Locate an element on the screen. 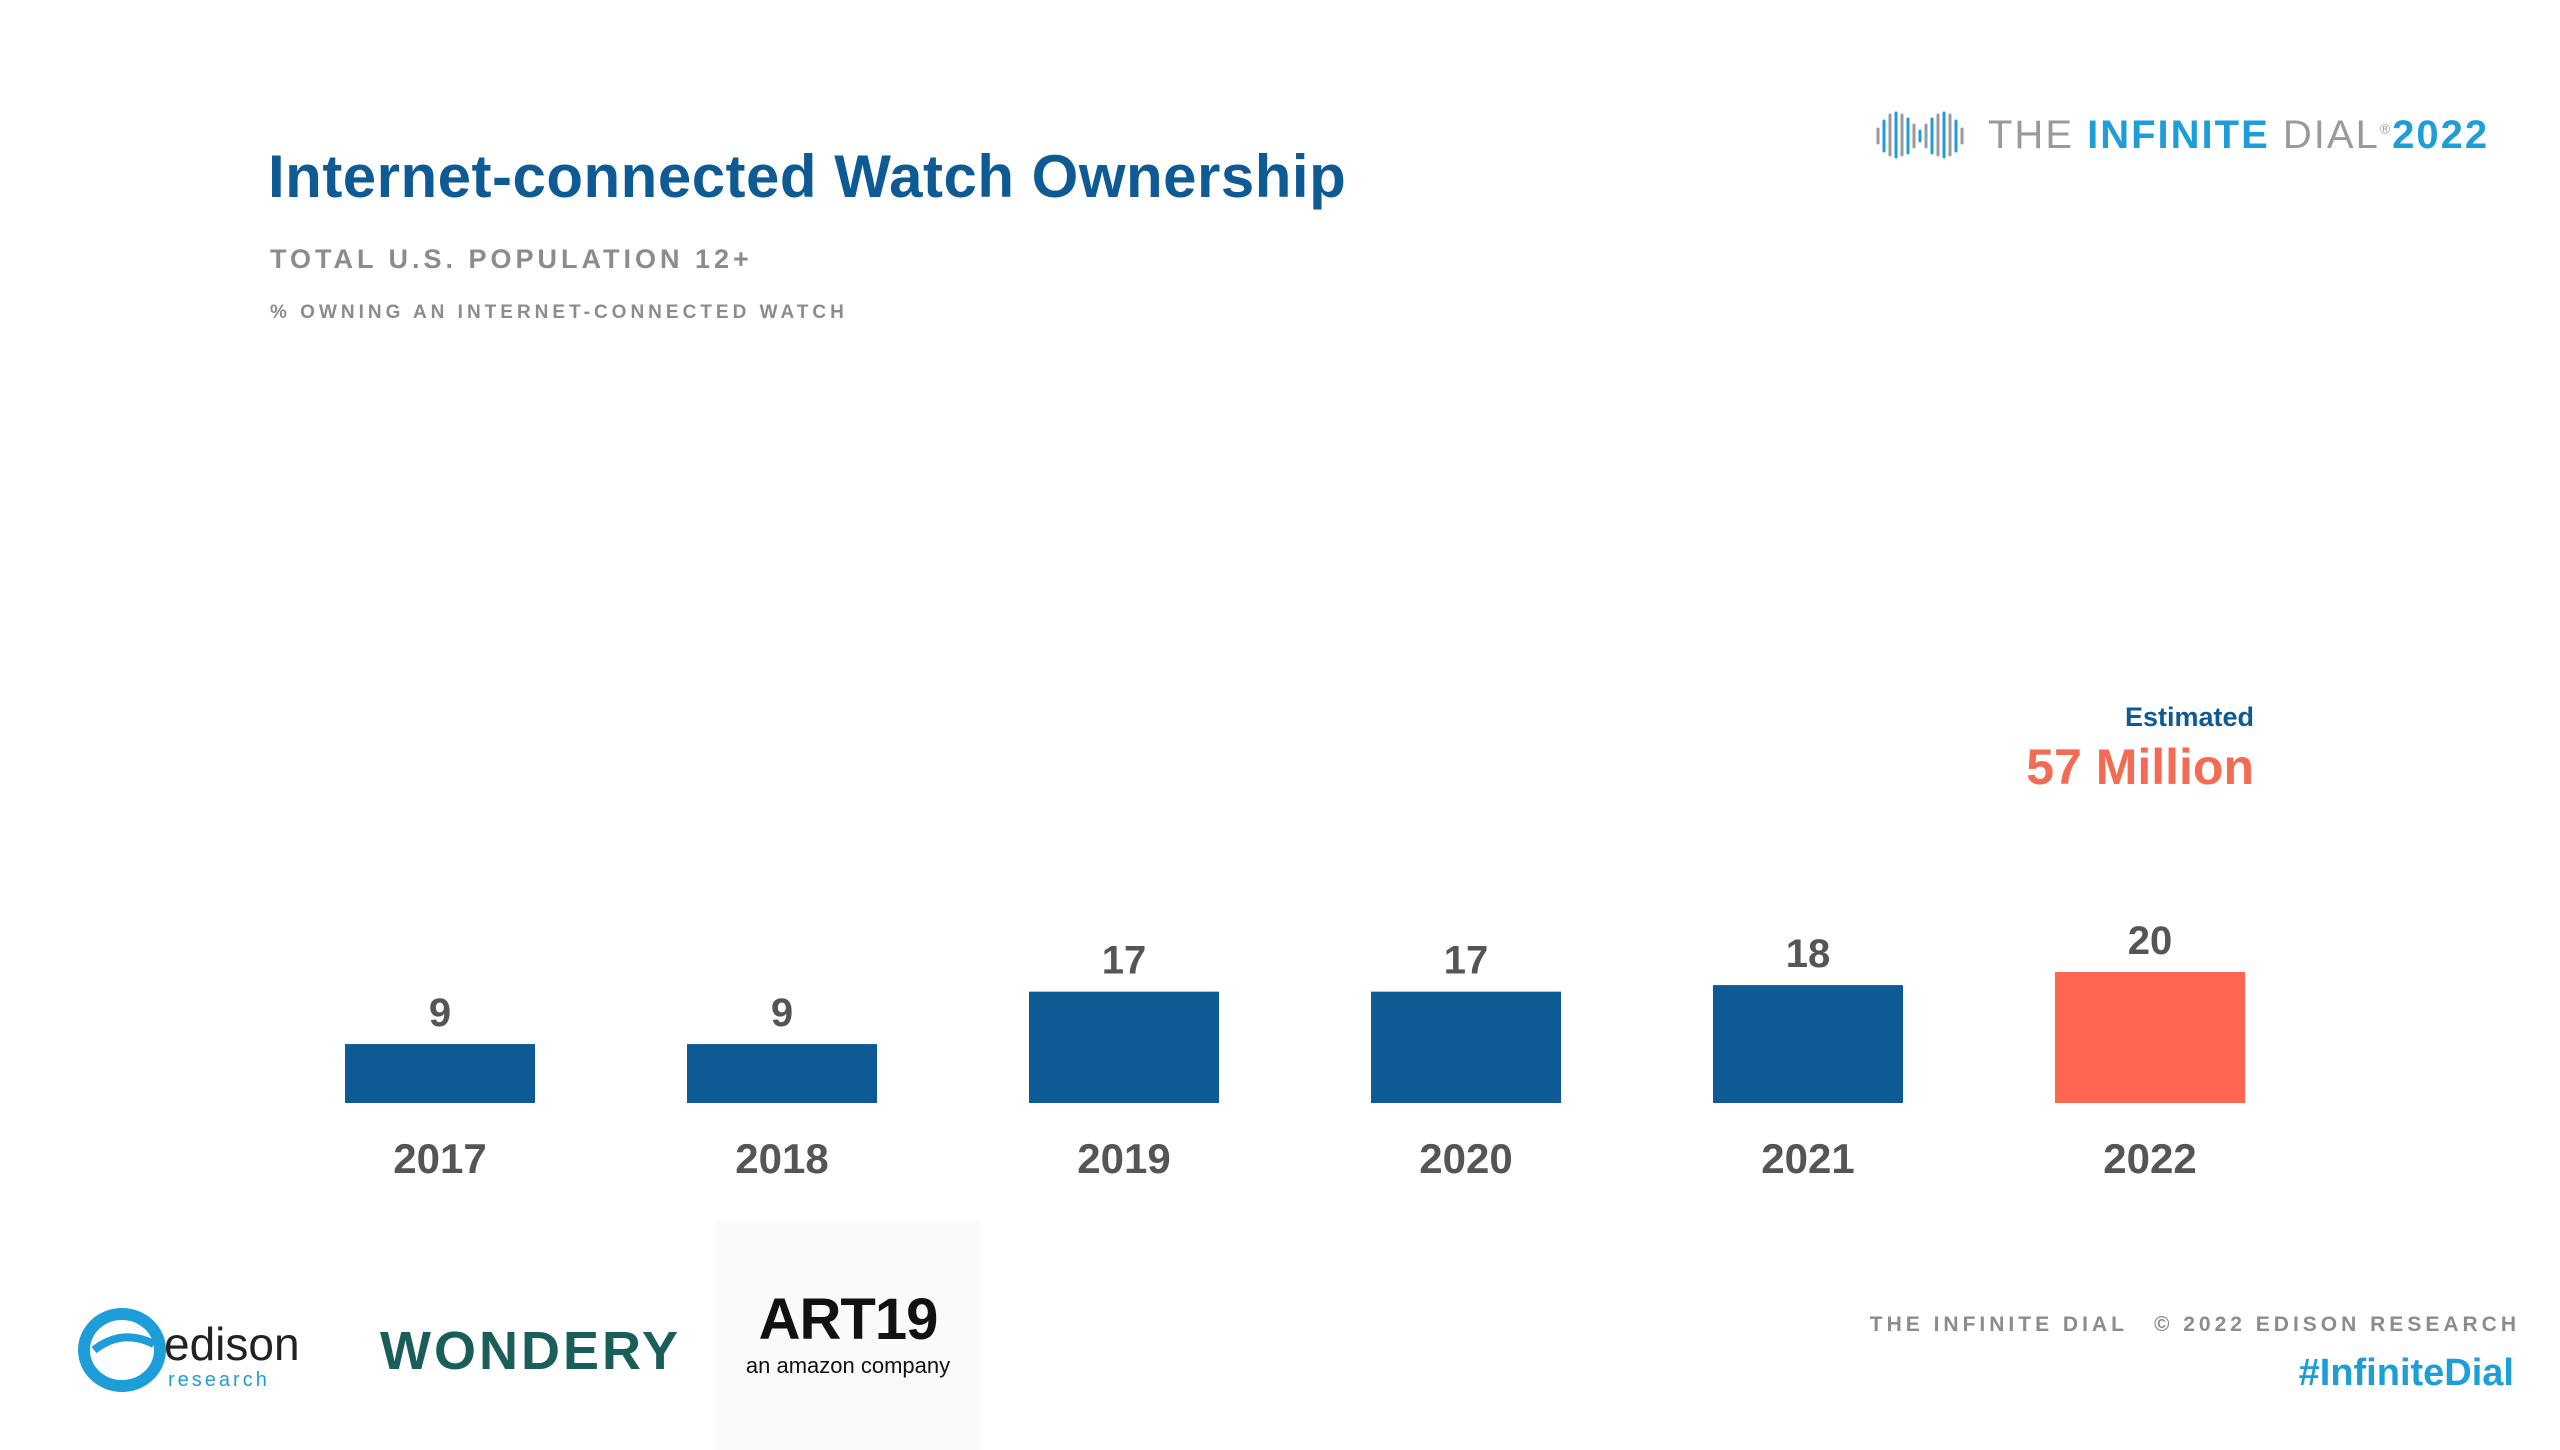  footer-credits: THE INFINITE DIAL © 2022 EDISON RESEARCH is located at coordinates (2195, 1325).